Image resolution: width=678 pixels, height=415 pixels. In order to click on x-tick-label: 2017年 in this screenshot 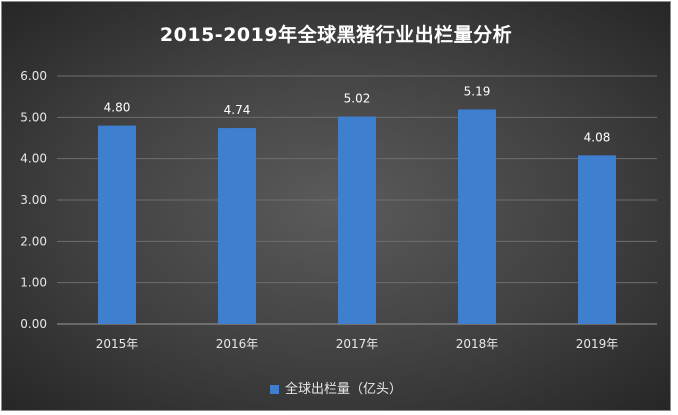, I will do `click(357, 344)`.